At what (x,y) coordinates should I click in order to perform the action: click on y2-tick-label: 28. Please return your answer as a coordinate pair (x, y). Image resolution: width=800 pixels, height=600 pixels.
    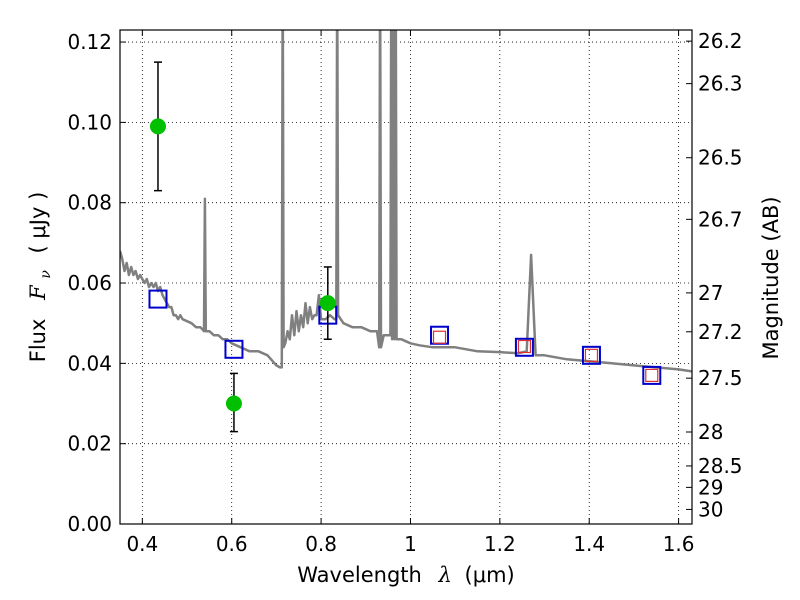
    Looking at the image, I should click on (710, 432).